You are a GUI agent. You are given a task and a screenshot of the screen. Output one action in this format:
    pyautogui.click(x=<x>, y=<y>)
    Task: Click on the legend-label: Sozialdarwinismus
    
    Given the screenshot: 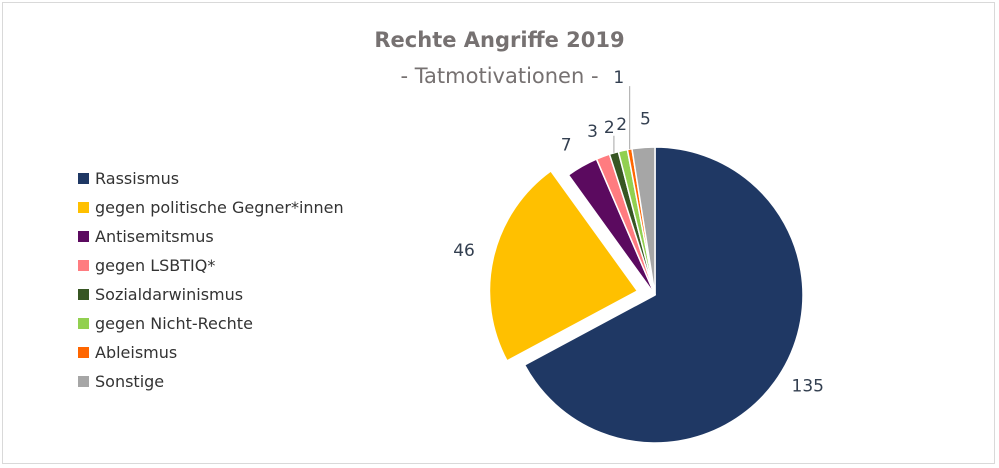 What is the action you would take?
    pyautogui.click(x=169, y=294)
    